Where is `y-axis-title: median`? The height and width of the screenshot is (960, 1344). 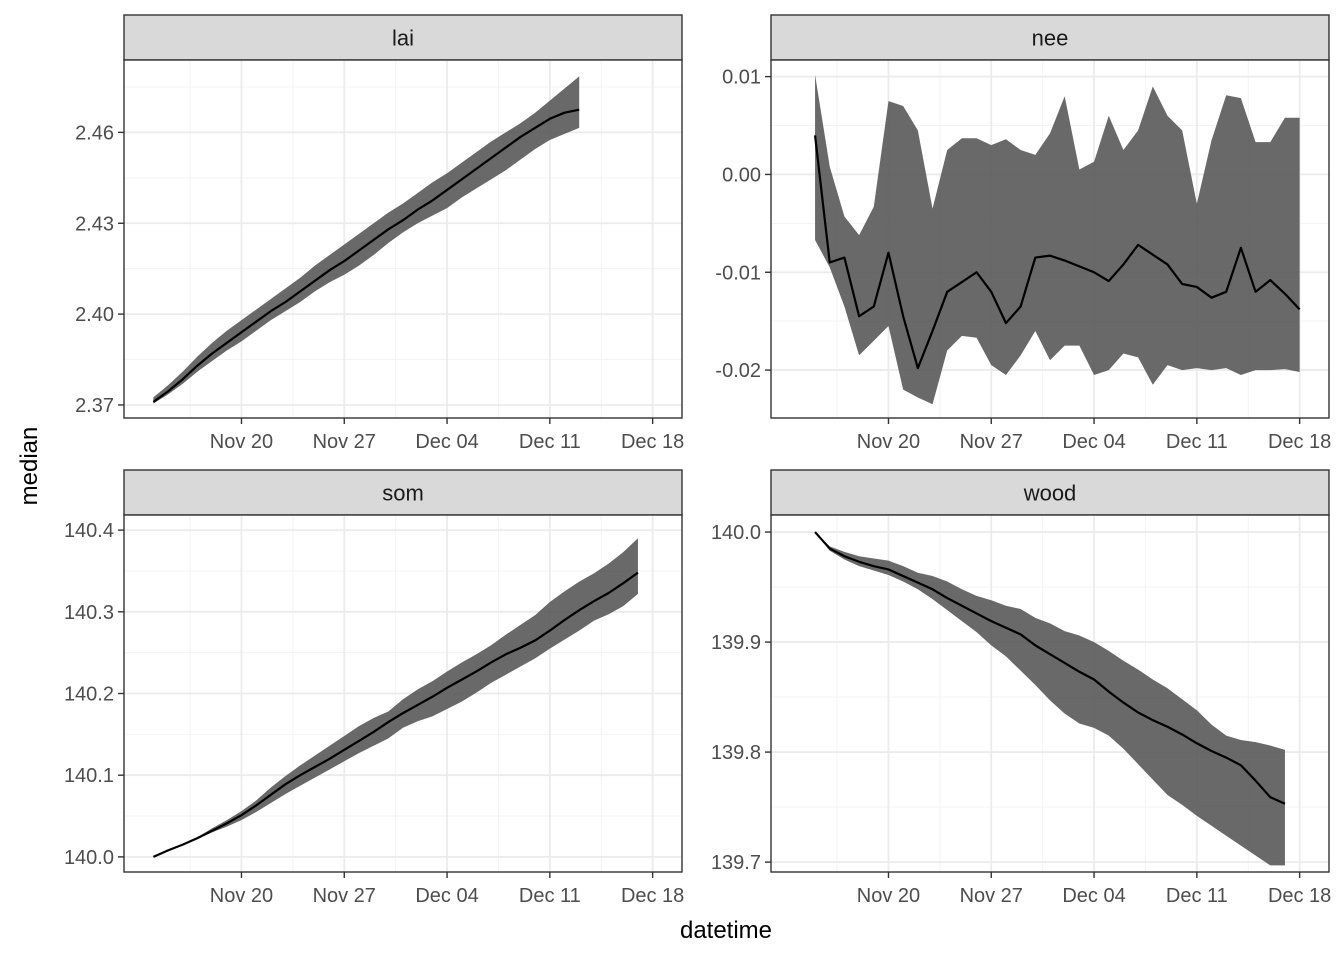
y-axis-title: median is located at coordinates (29, 466).